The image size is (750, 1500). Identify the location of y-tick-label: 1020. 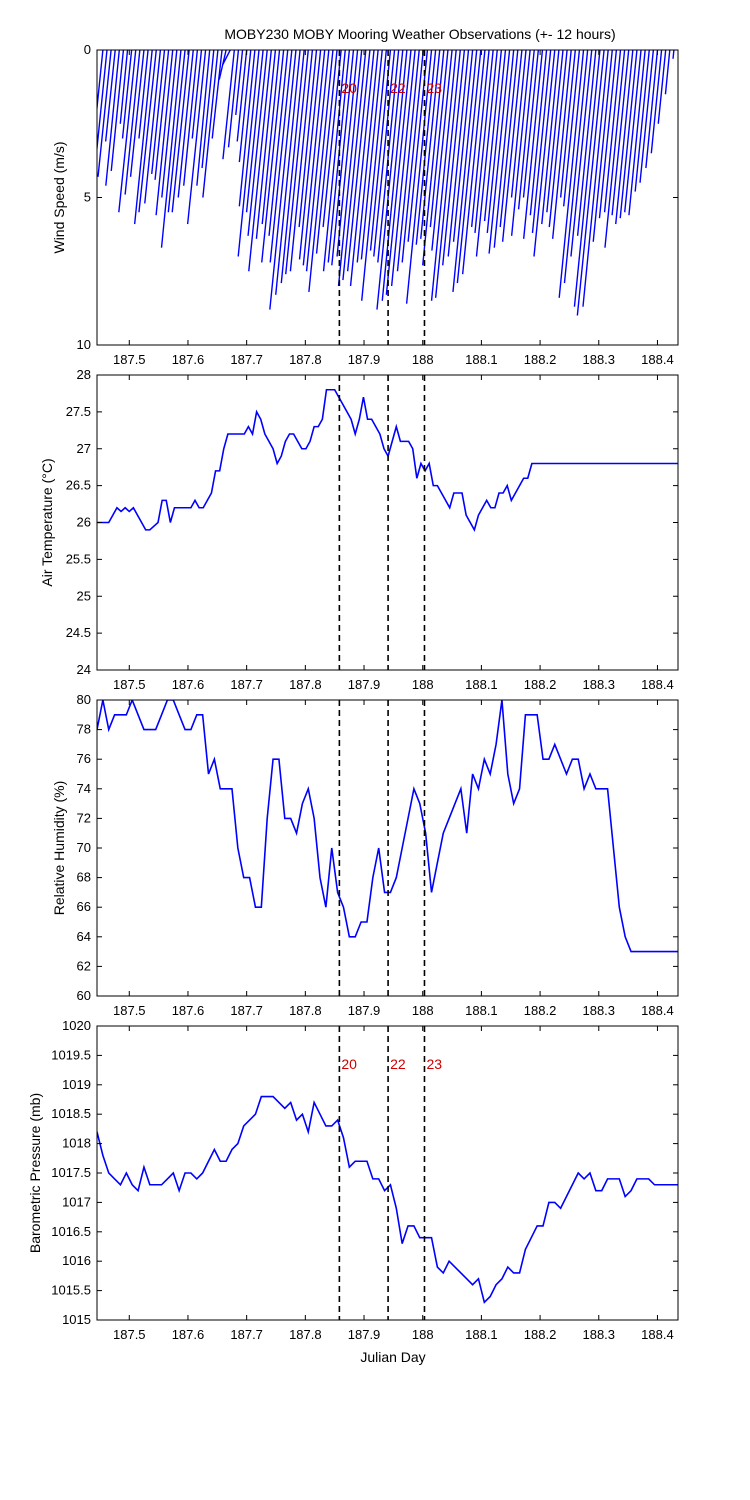
(76, 1025).